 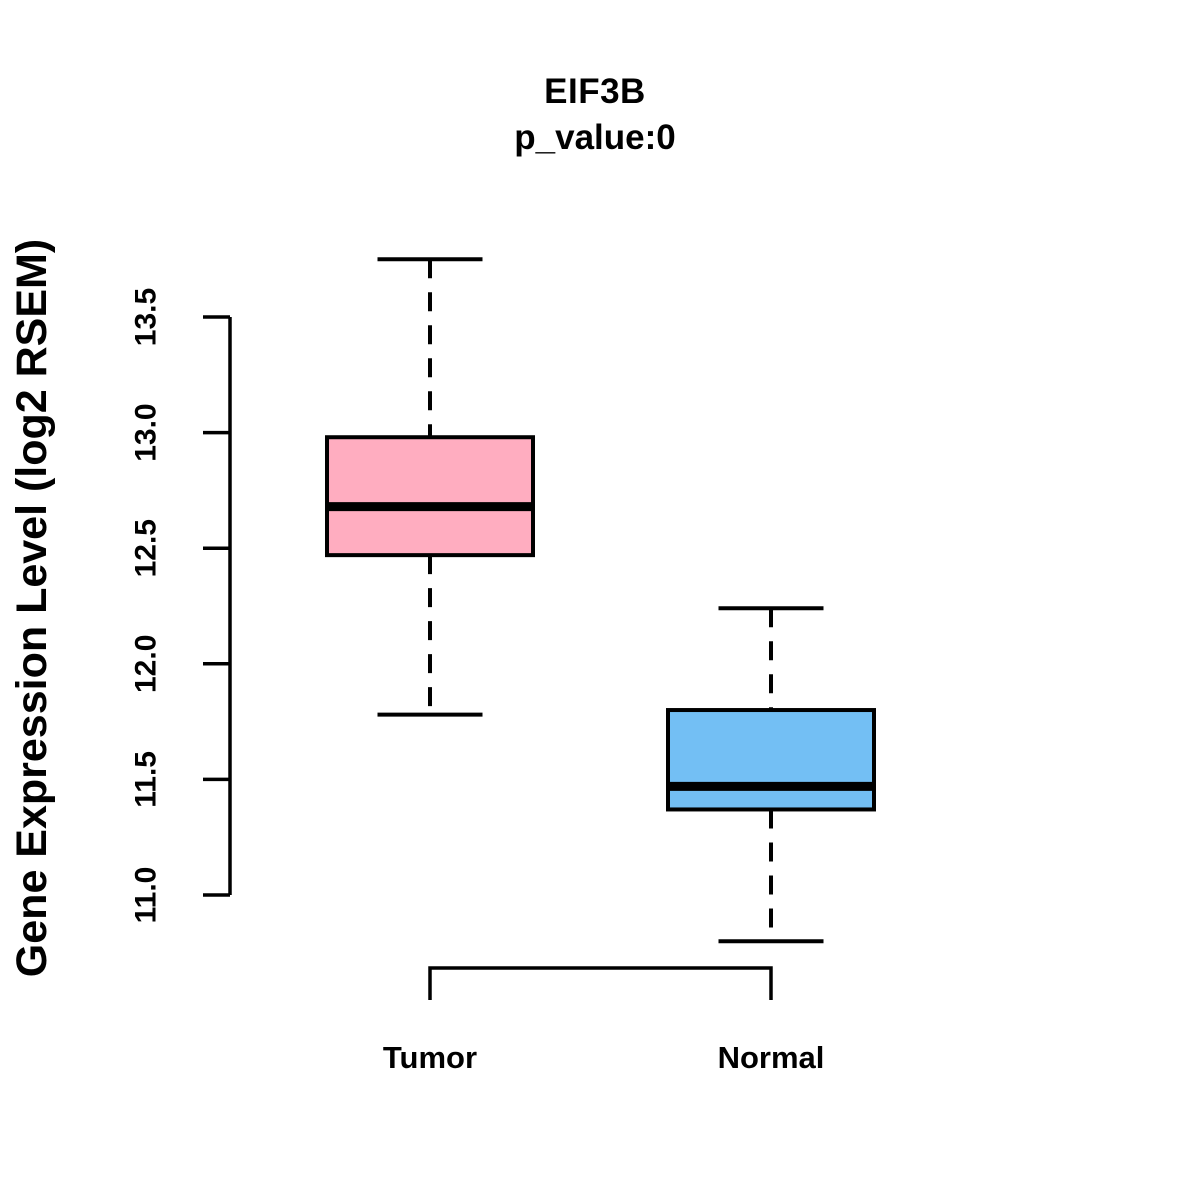 I want to click on tumor-group-label: Tumor, so click(x=430, y=1057).